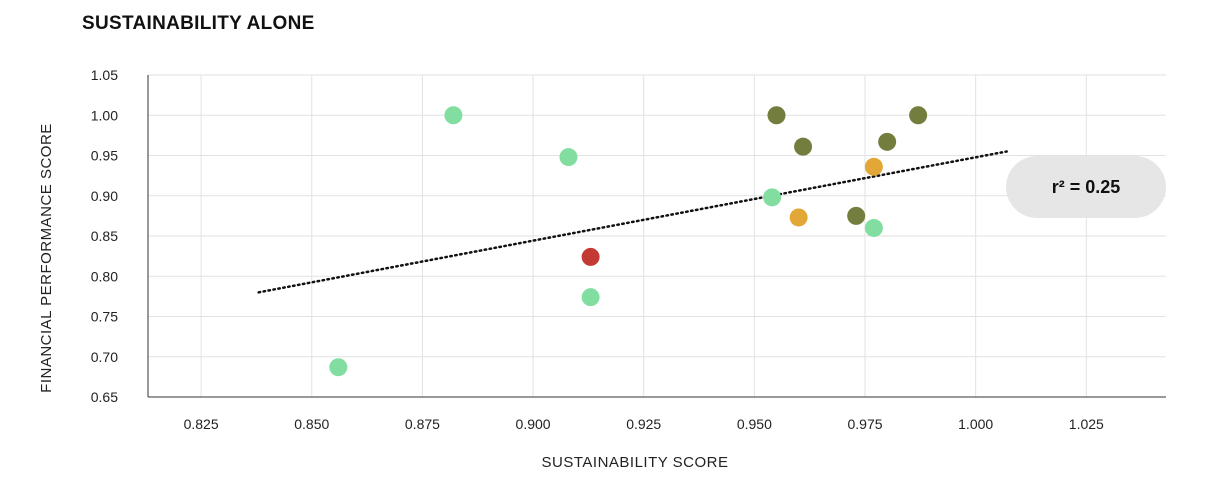  I want to click on y-tick-label: 1.00, so click(104, 115).